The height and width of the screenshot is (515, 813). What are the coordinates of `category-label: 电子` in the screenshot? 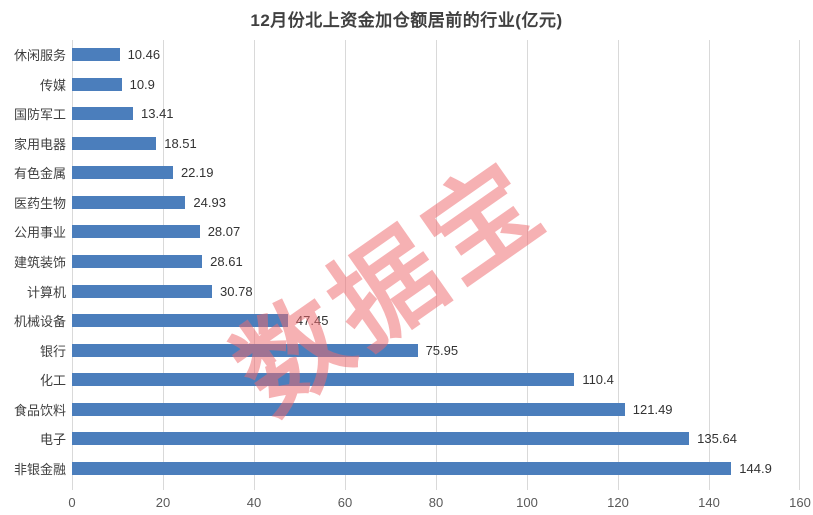 It's located at (52, 440).